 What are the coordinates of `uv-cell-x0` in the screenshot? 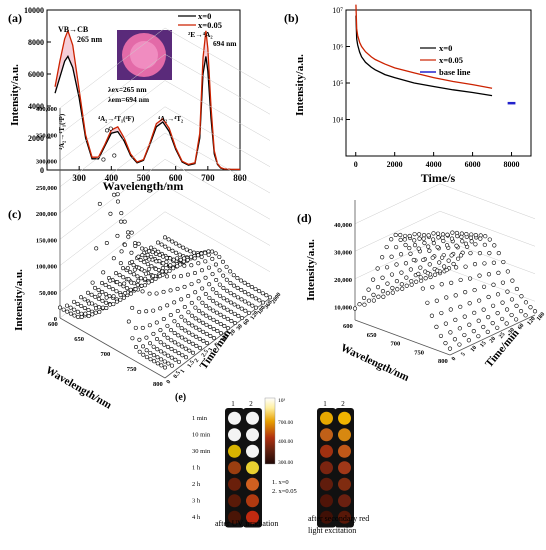 It's located at (234, 517).